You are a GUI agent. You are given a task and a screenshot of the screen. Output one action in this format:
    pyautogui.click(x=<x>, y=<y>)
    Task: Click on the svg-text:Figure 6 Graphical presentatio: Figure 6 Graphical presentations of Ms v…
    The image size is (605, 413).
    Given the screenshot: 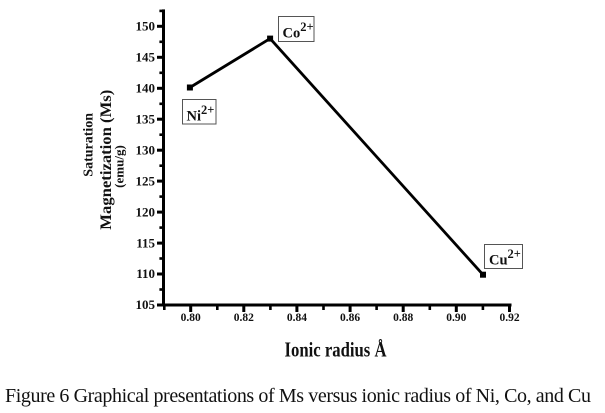 What is the action you would take?
    pyautogui.click(x=298, y=396)
    